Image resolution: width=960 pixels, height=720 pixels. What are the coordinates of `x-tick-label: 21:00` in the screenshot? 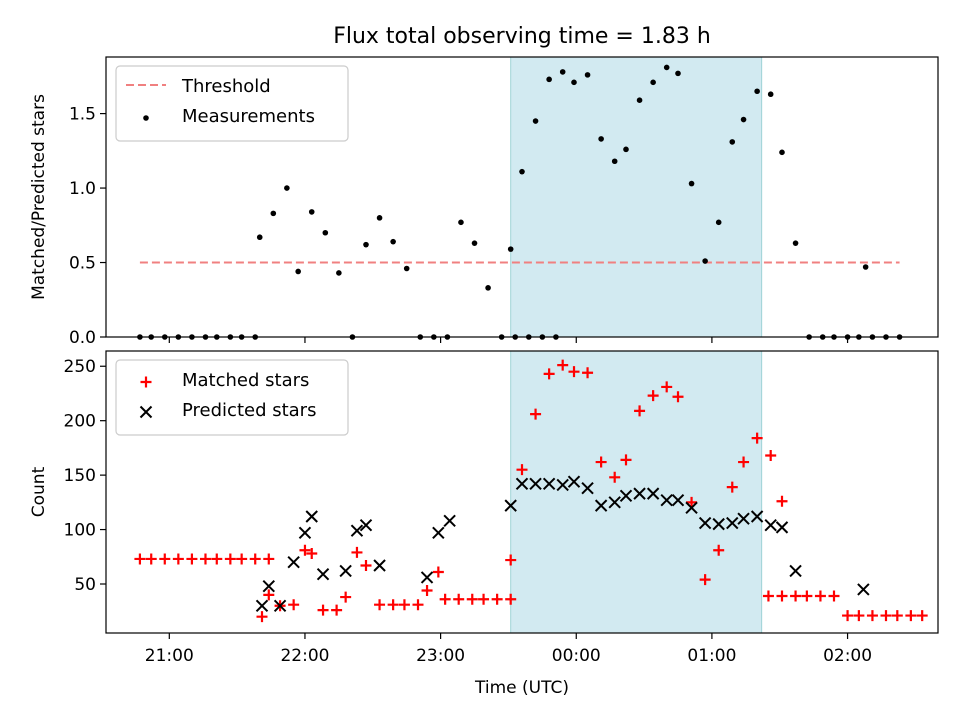 It's located at (169, 656).